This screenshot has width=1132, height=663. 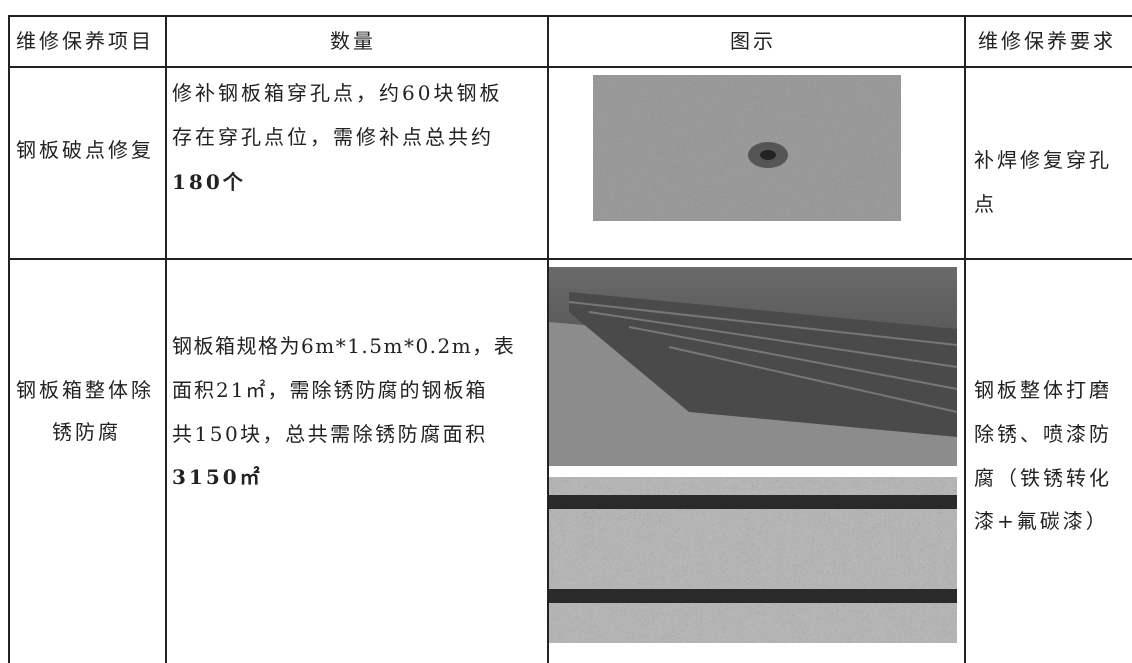 What do you see at coordinates (85, 150) in the screenshot?
I see `item-text: 钢板破点修复` at bounding box center [85, 150].